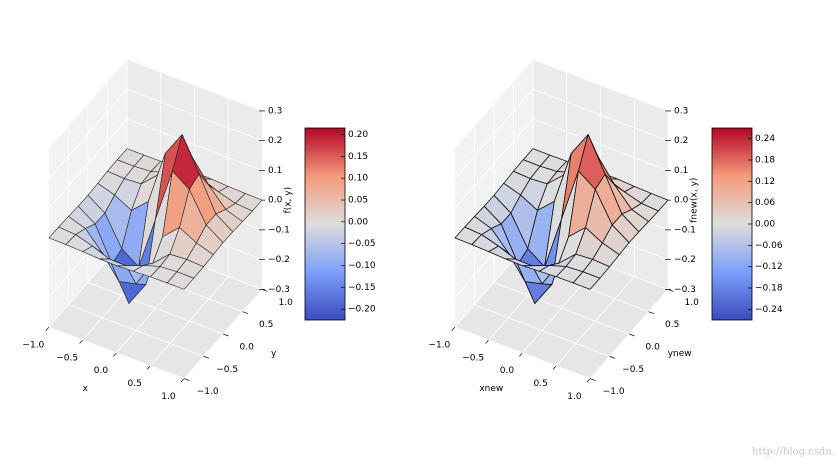 Image resolution: width=835 pixels, height=459 pixels. Describe the element at coordinates (358, 179) in the screenshot. I see `colorbar-tick-label: 0.10` at that location.